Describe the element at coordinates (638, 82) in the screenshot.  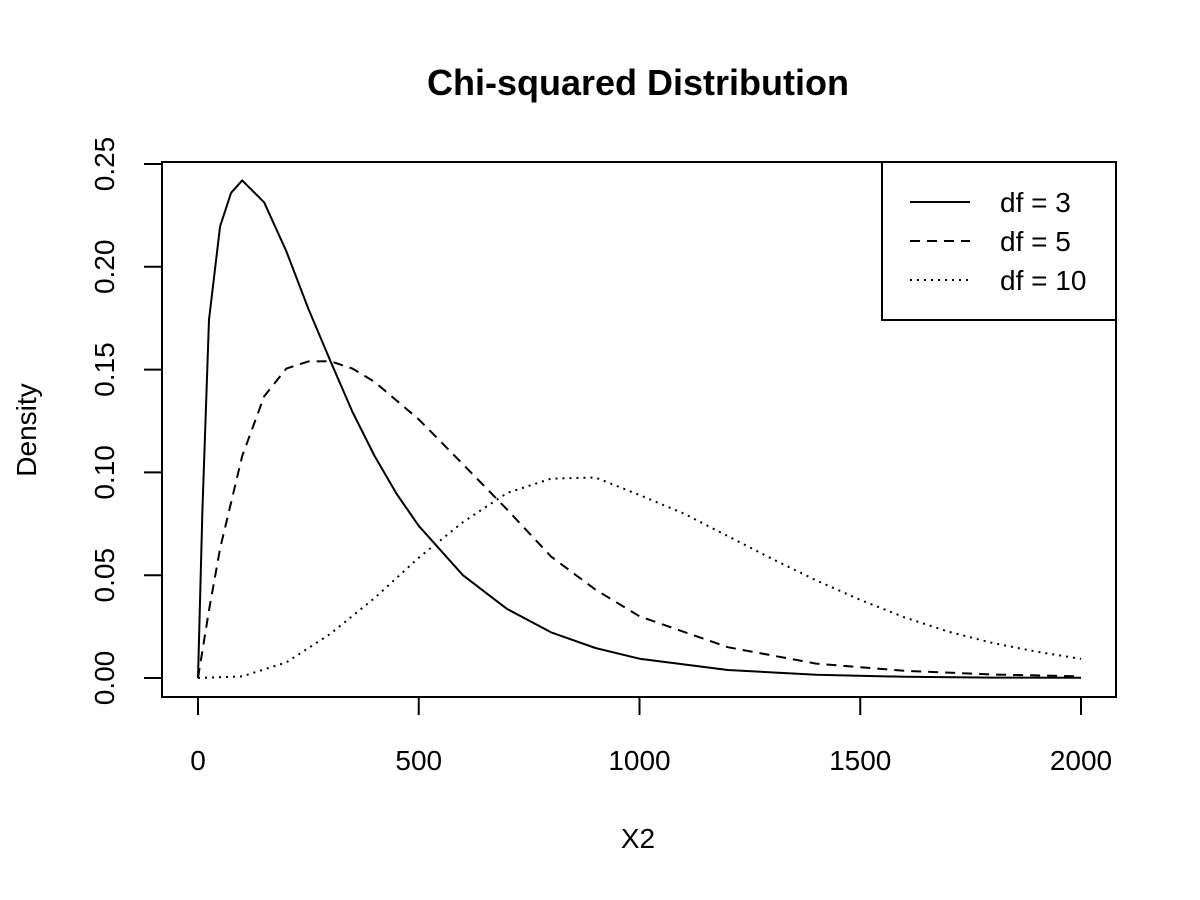
I see `chart-title: Chi-squared Distribution` at that location.